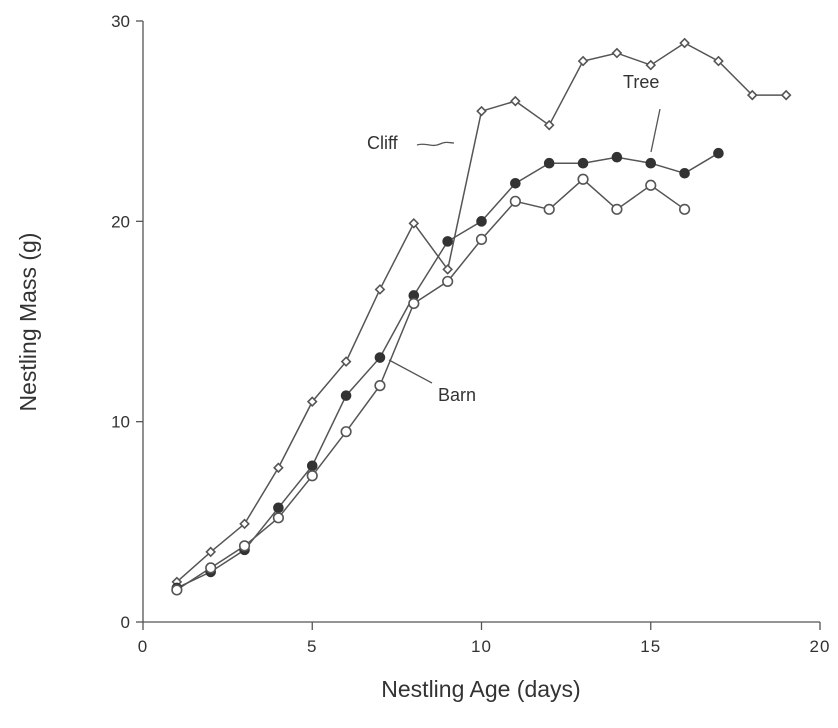 The width and height of the screenshot is (838, 728). Describe the element at coordinates (480, 689) in the screenshot. I see `x-axis-title: Nestling Age (days)` at that location.